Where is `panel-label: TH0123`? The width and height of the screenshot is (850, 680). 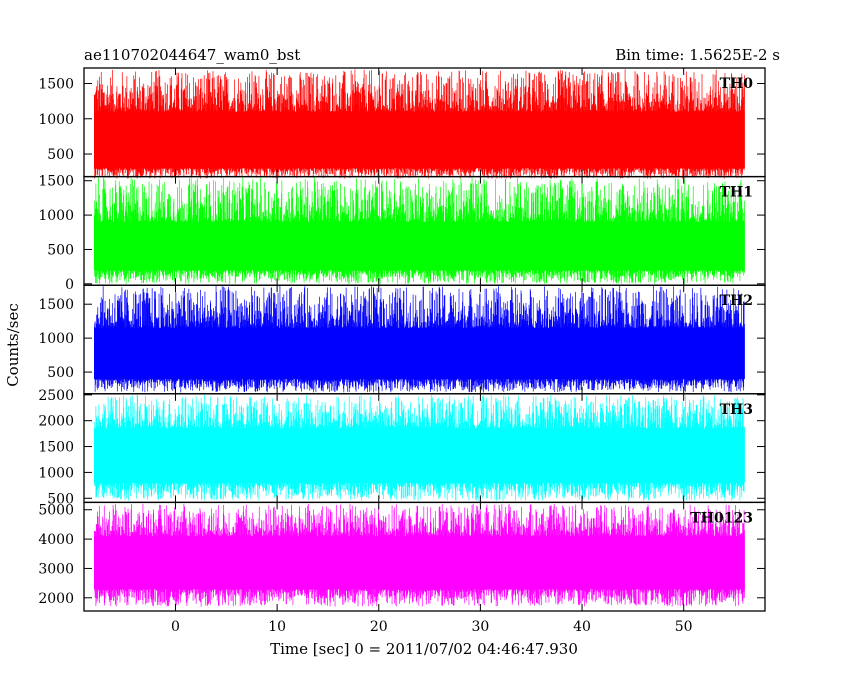
panel-label: TH0123 is located at coordinates (721, 518).